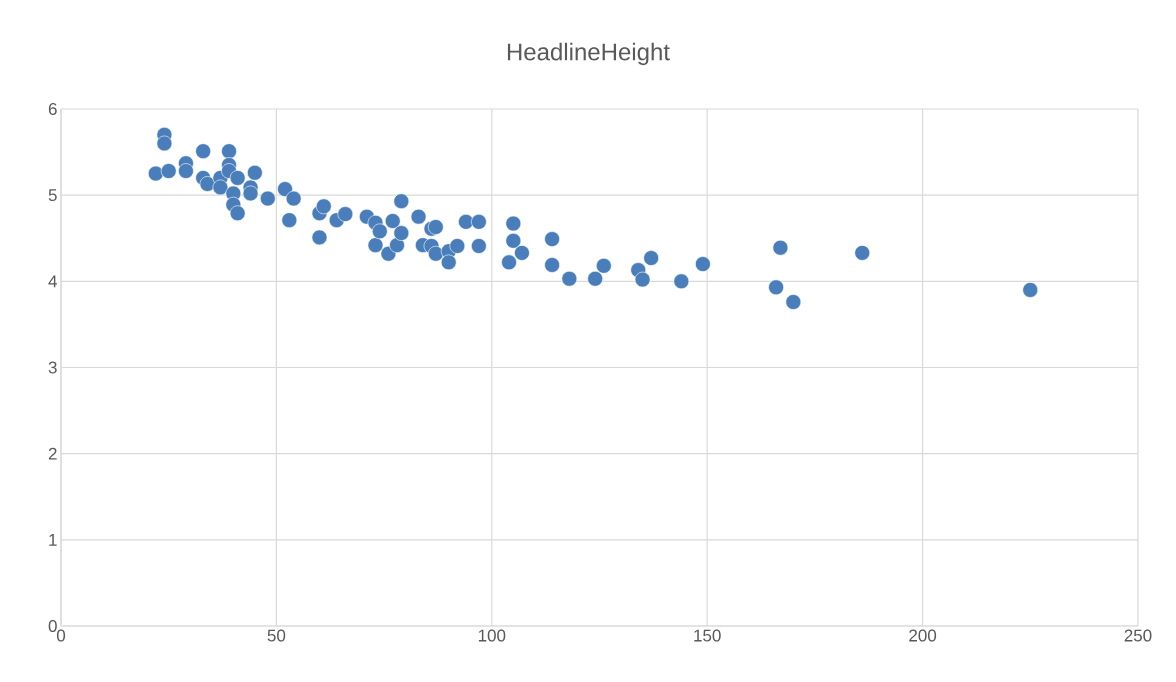  Describe the element at coordinates (53, 539) in the screenshot. I see `y-tick-label: 1` at that location.